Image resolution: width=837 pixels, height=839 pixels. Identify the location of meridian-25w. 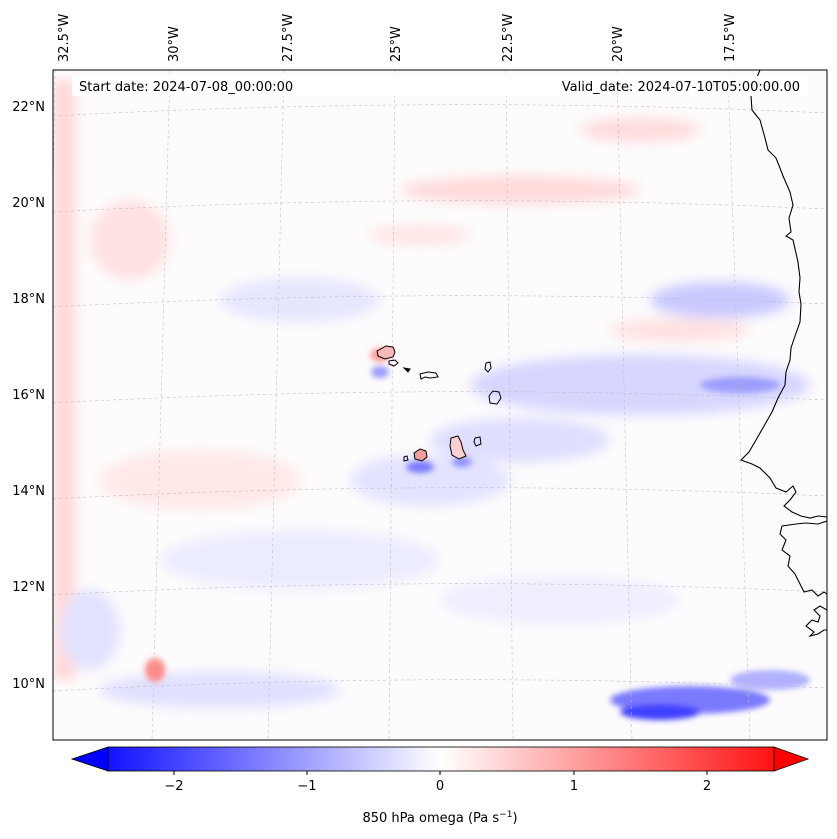
(392, 405).